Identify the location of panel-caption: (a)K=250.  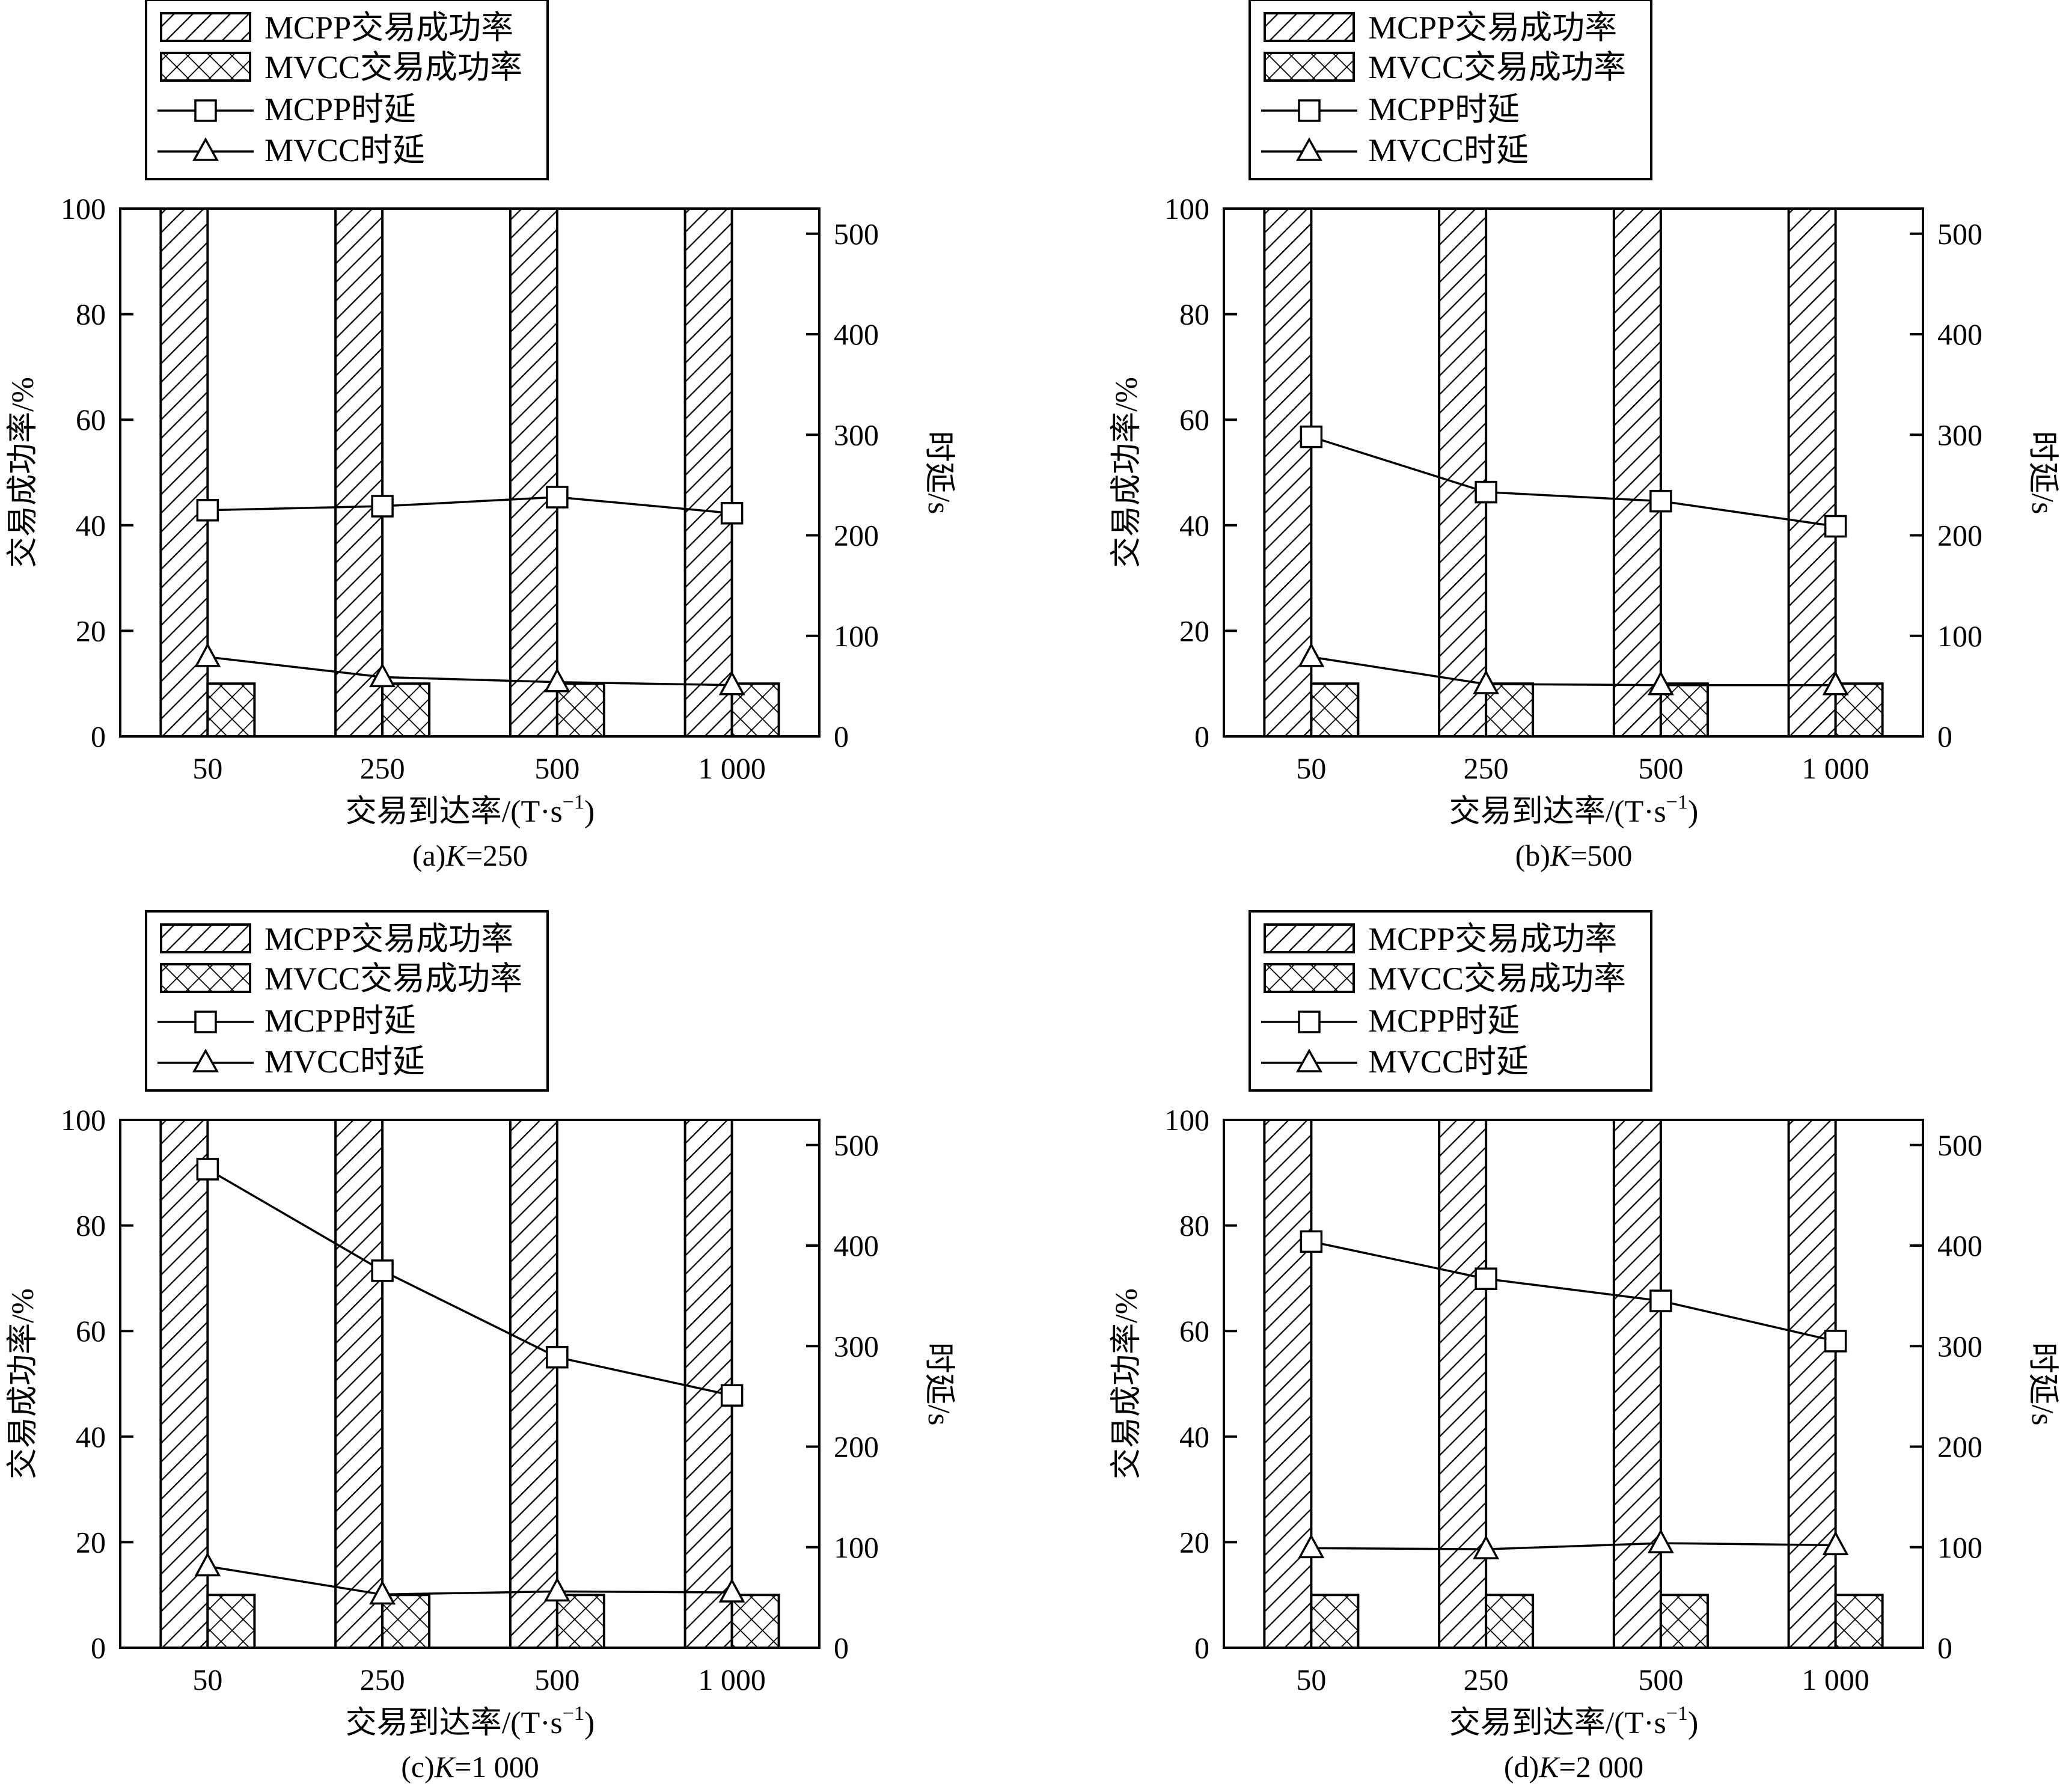
(470, 855).